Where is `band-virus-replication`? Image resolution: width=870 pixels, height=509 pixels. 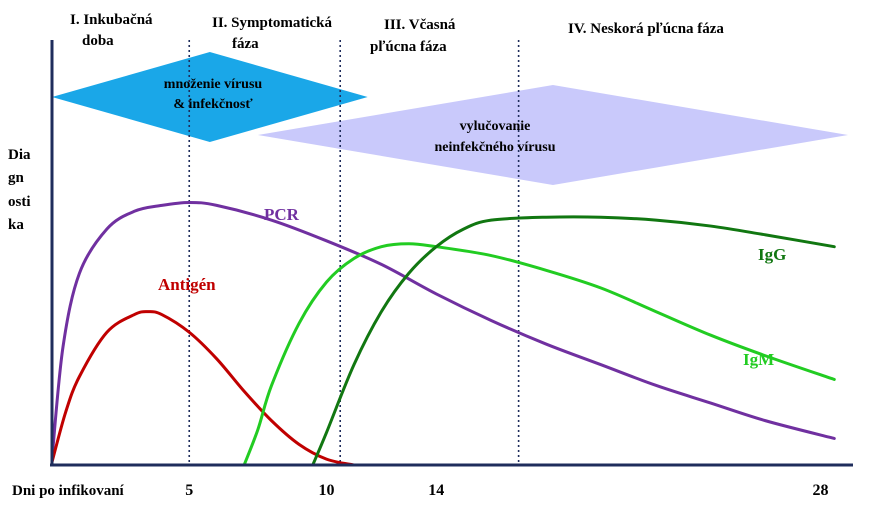 band-virus-replication is located at coordinates (210, 97).